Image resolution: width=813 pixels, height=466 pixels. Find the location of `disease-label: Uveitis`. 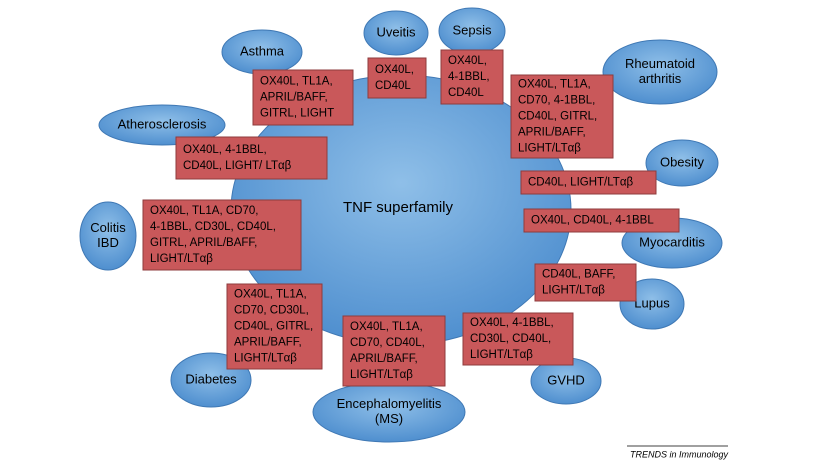

disease-label: Uveitis is located at coordinates (396, 31).